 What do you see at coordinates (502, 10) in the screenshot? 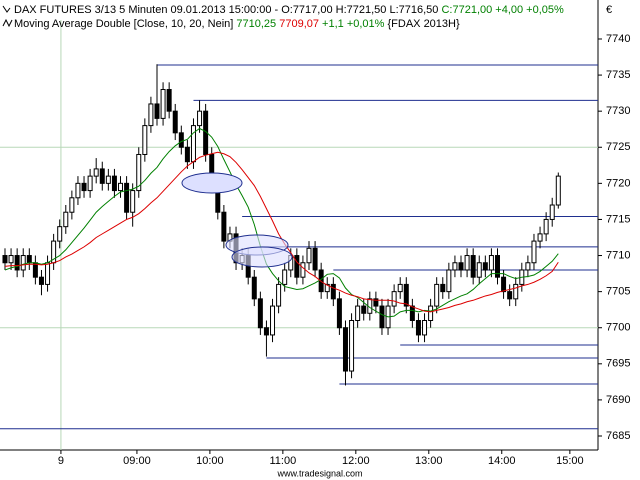
I see `title-change: C:7721,00 +4,00 +0,05%` at bounding box center [502, 10].